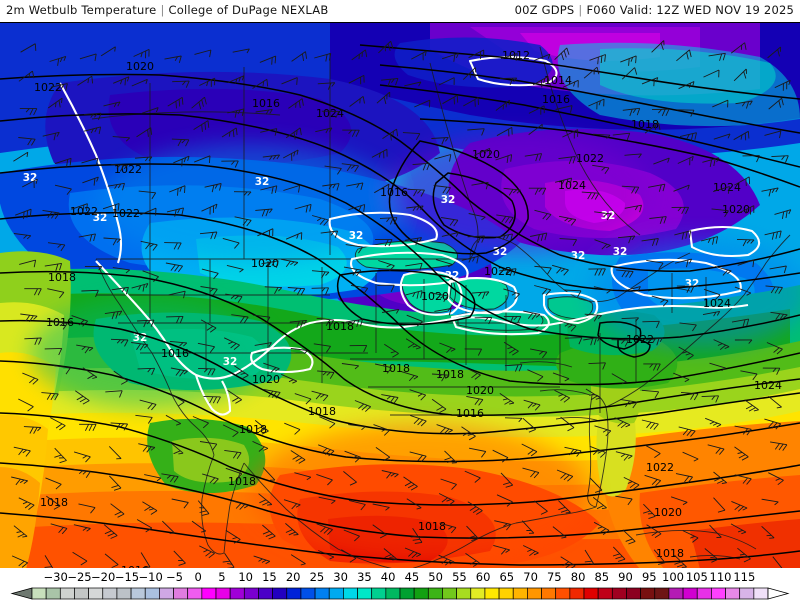  I want to click on colorbar-swatches, so click(400, 593).